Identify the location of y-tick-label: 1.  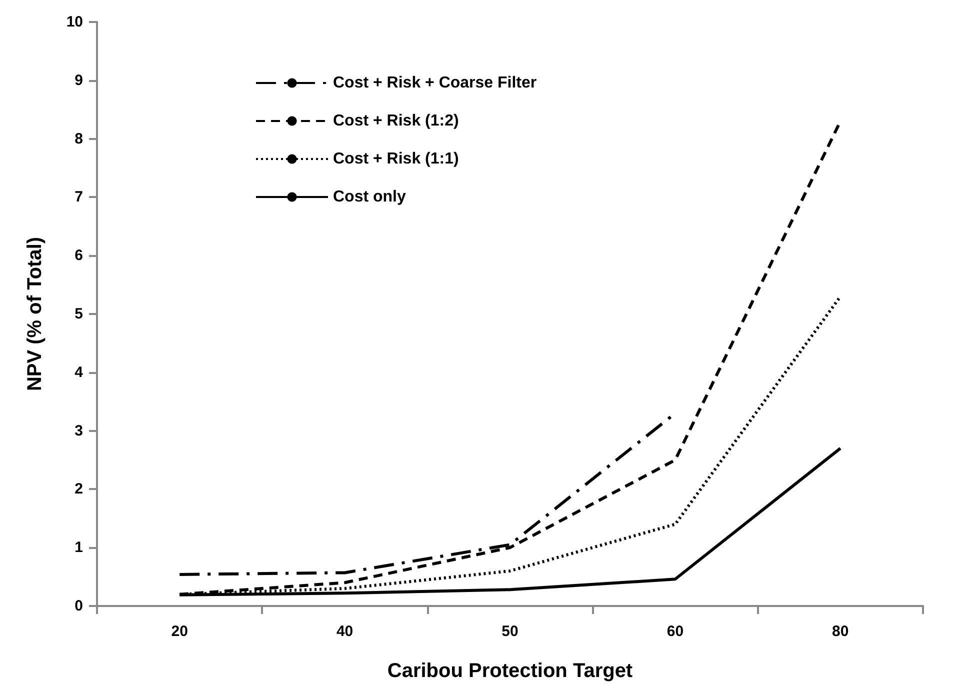
(78, 547).